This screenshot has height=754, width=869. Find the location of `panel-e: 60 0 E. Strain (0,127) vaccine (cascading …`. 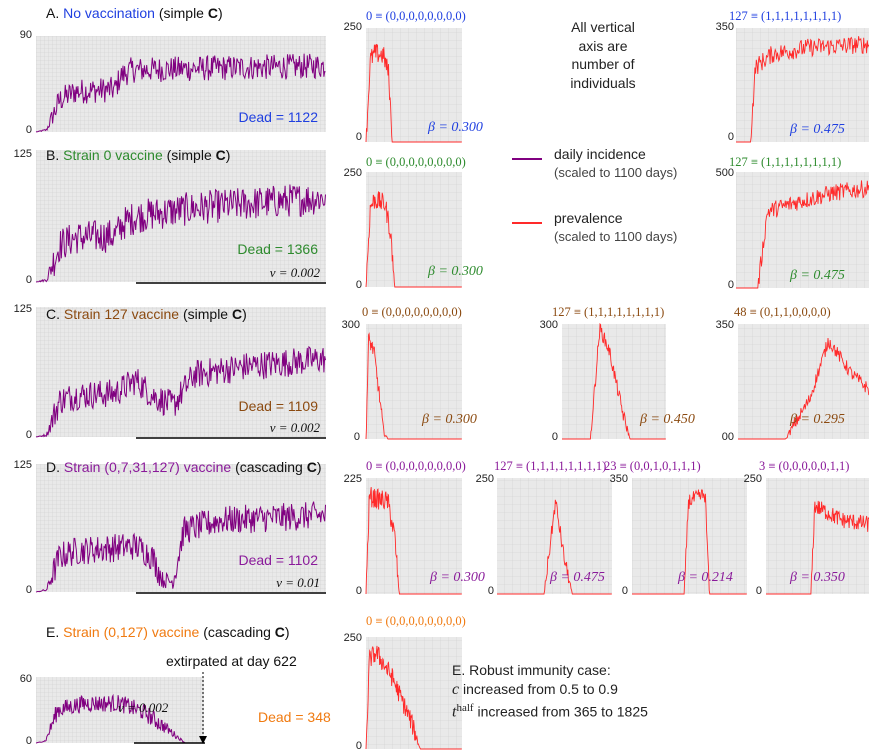

panel-e: 60 0 E. Strain (0,127) vaccine (cascading … is located at coordinates (175, 685).